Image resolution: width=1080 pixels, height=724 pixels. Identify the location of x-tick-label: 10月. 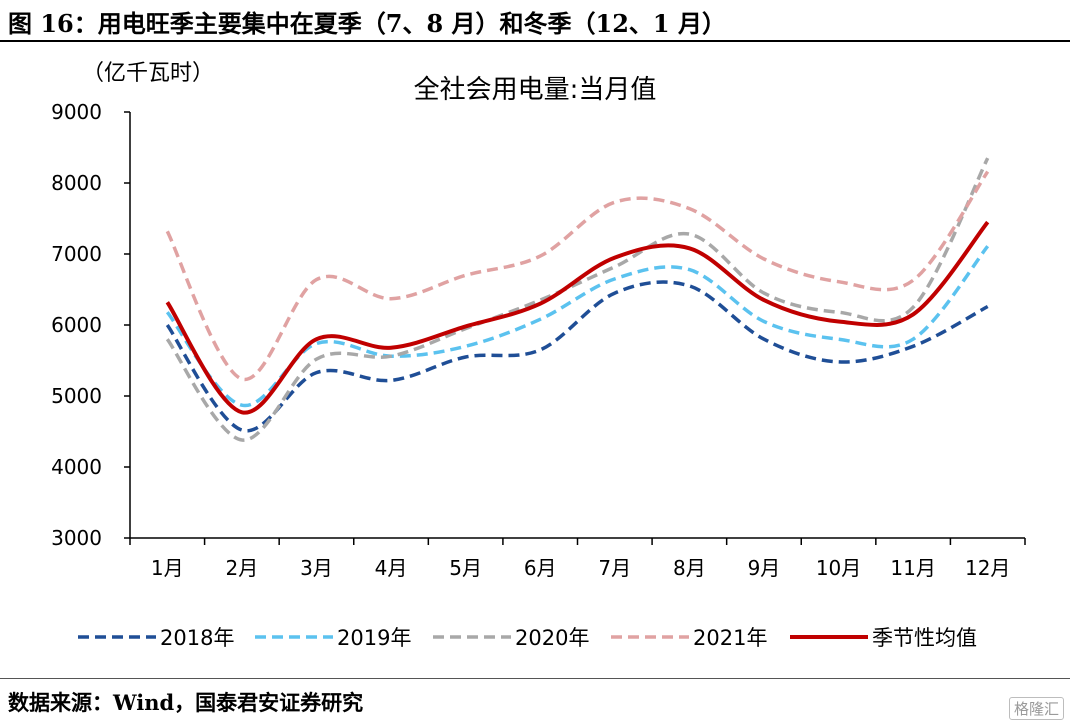
(838, 568).